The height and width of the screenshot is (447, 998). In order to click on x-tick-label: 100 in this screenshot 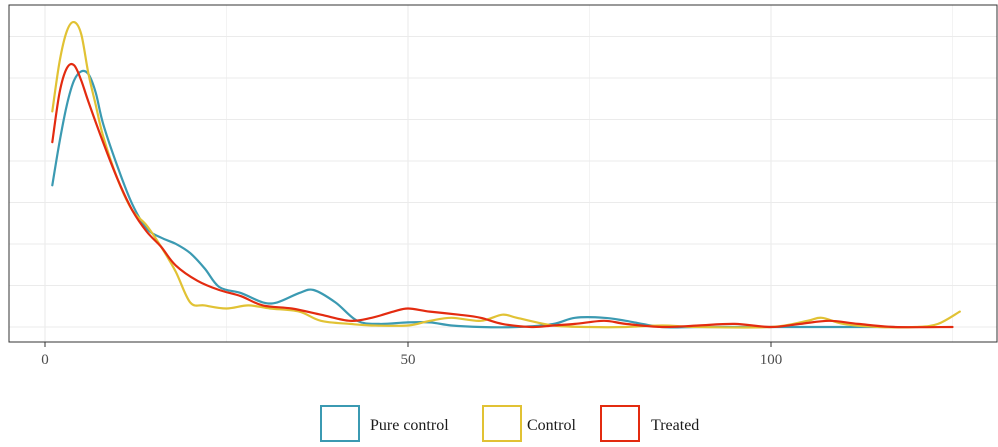, I will do `click(771, 360)`.